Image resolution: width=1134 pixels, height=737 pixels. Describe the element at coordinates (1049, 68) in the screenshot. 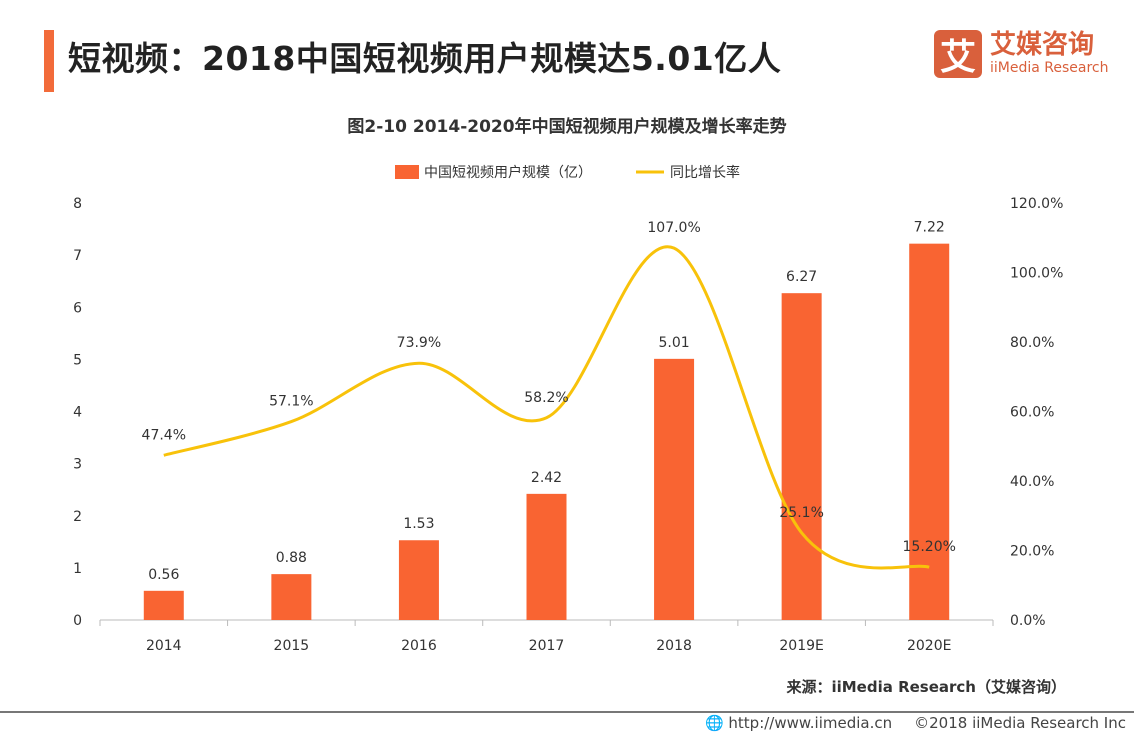

I see `logo-en: iiMedia Research` at that location.